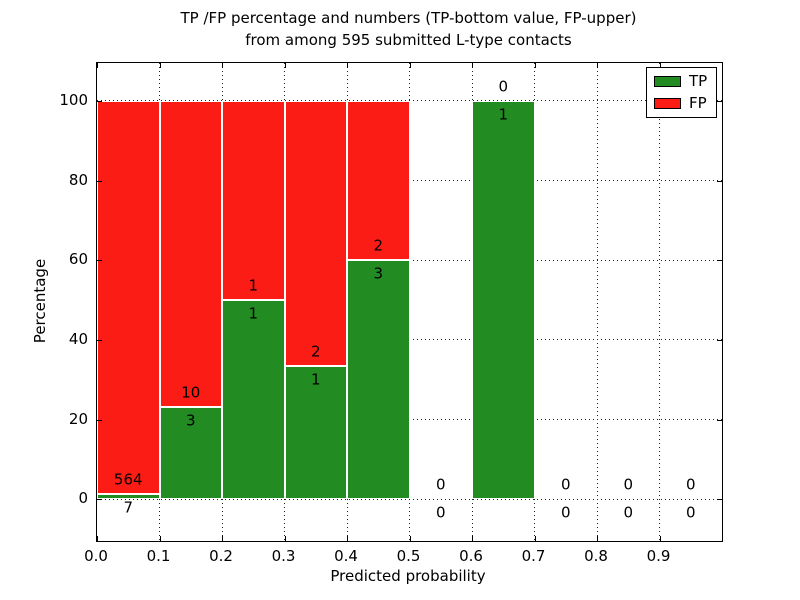 The height and width of the screenshot is (600, 800). I want to click on y-tick-label: 60, so click(78, 259).